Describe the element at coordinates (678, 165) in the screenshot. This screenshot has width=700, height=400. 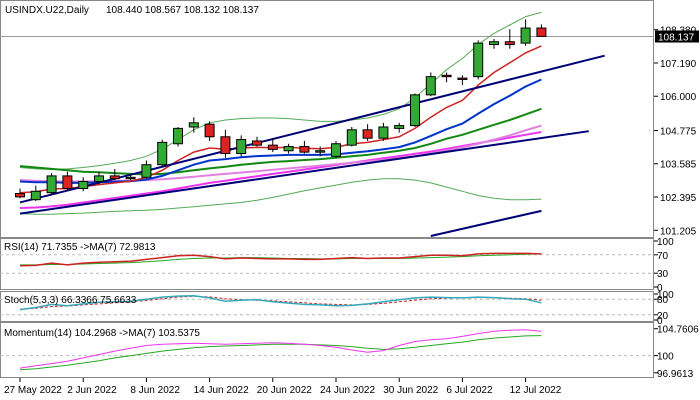
I see `price-tick-label: 103.585` at that location.